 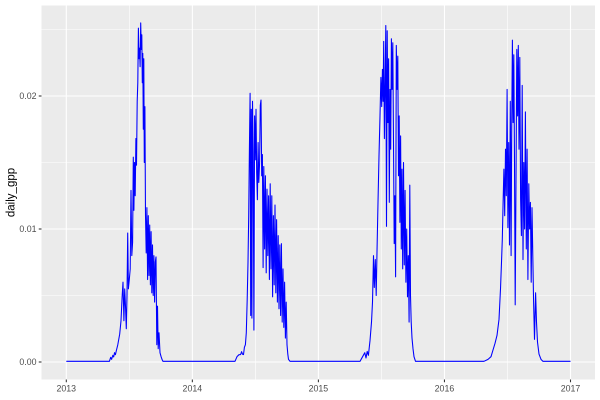 What do you see at coordinates (27, 362) in the screenshot?
I see `svg-text: 0.00` at bounding box center [27, 362].